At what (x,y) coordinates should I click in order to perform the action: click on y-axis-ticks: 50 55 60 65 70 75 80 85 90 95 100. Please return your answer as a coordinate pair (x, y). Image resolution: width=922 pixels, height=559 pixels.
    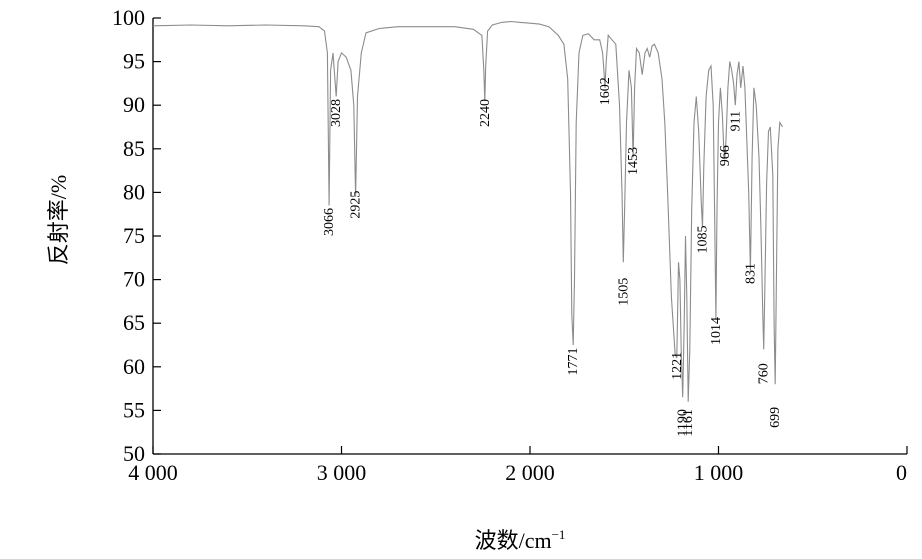
    Looking at the image, I should click on (136, 235).